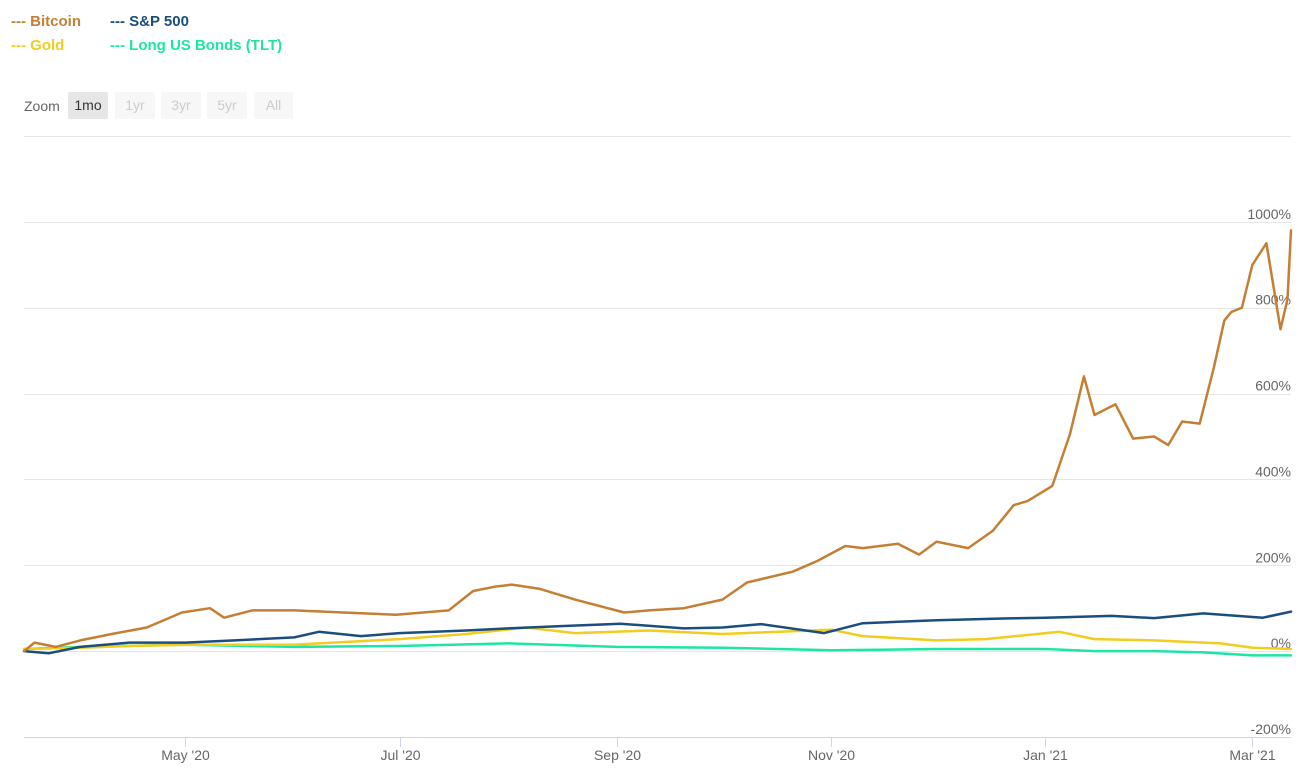  I want to click on x-tick-label: Nov '20, so click(831, 755).